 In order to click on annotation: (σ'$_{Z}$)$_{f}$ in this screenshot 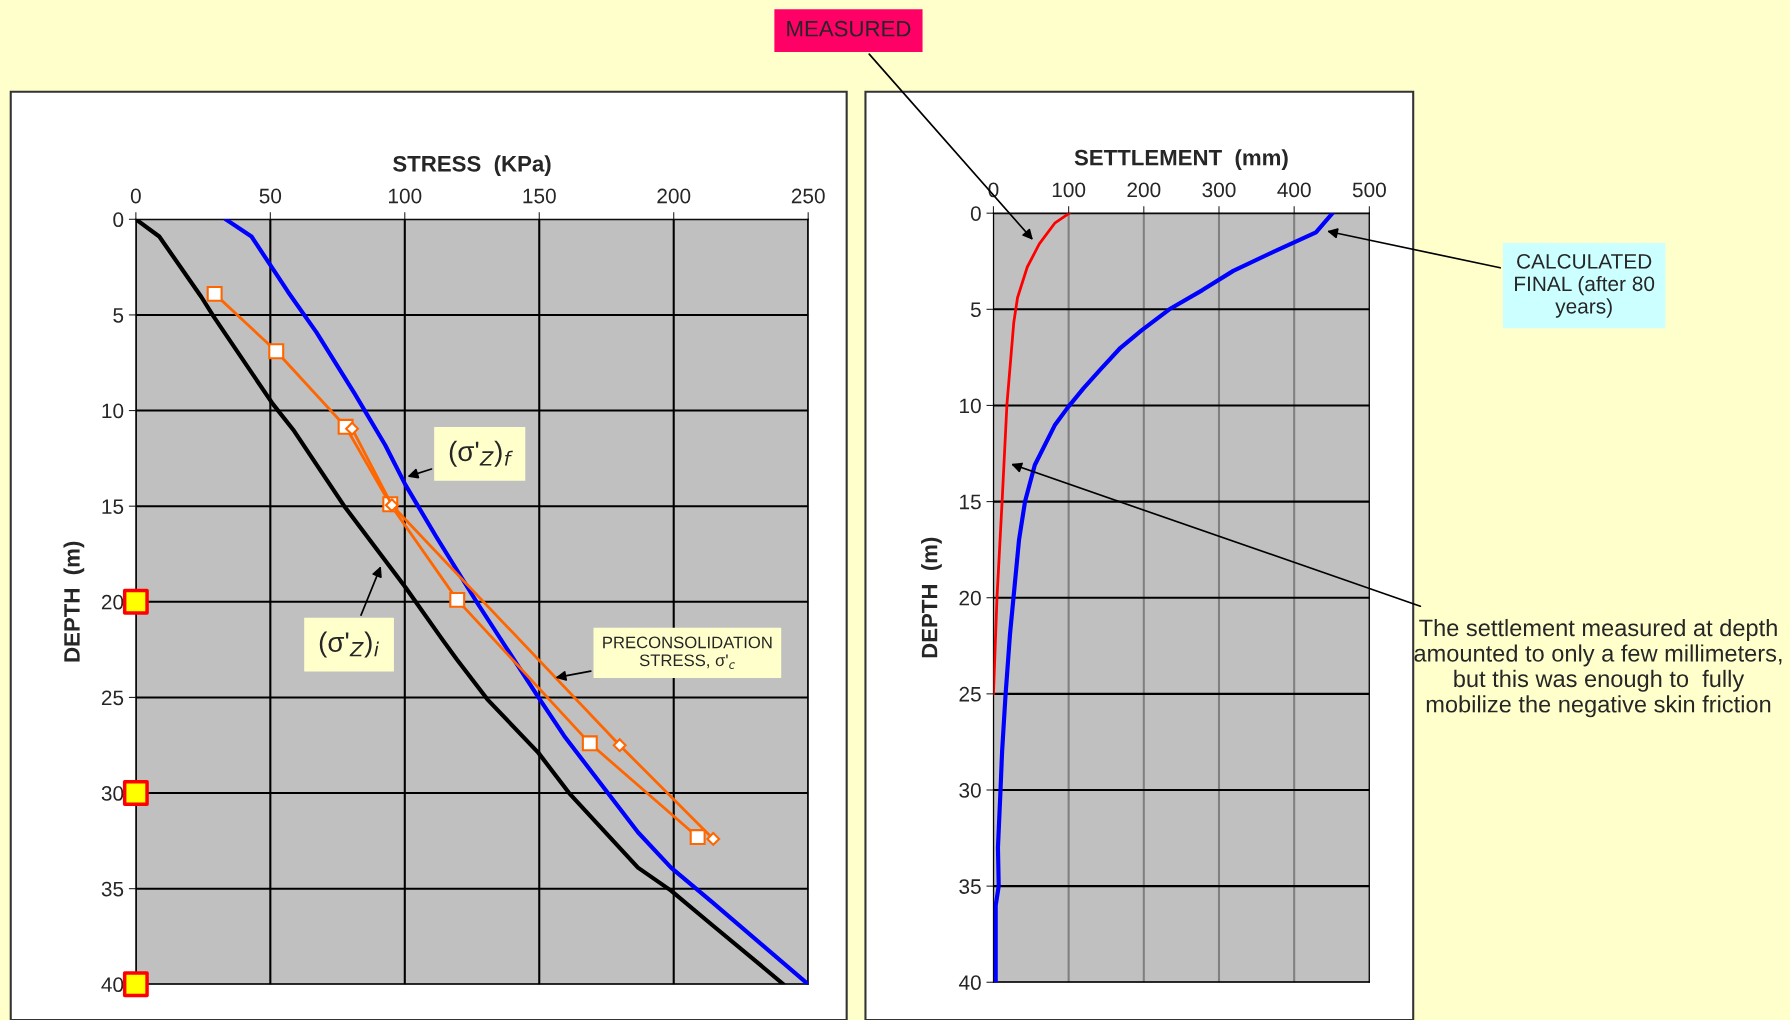, I will do `click(481, 453)`.